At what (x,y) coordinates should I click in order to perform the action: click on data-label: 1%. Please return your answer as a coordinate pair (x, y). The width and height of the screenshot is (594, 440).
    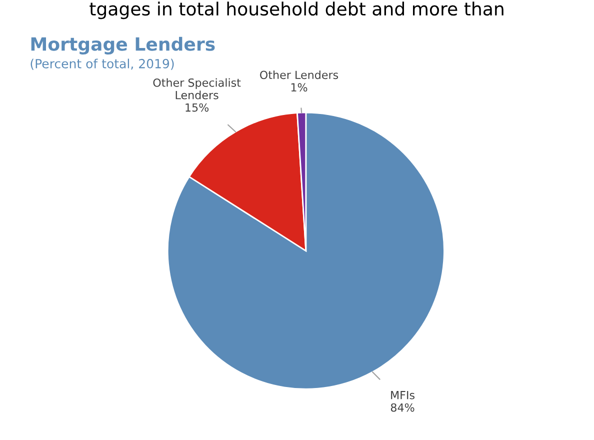
    Looking at the image, I should click on (299, 87).